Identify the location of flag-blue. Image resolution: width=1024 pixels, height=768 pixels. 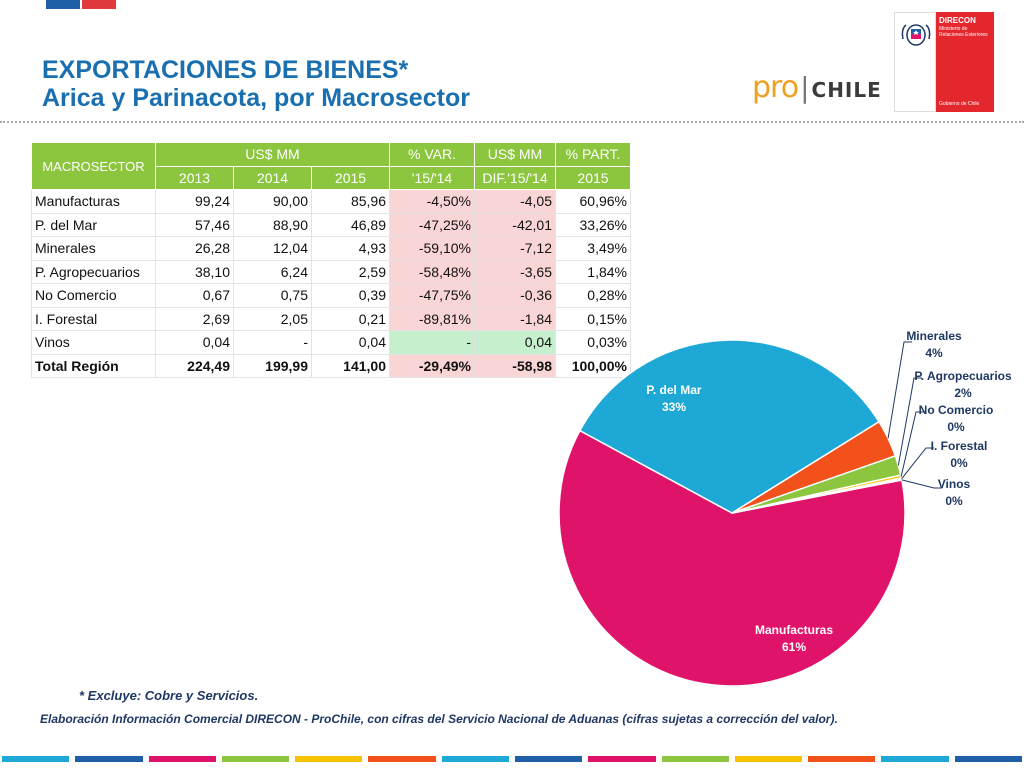
(63, 4).